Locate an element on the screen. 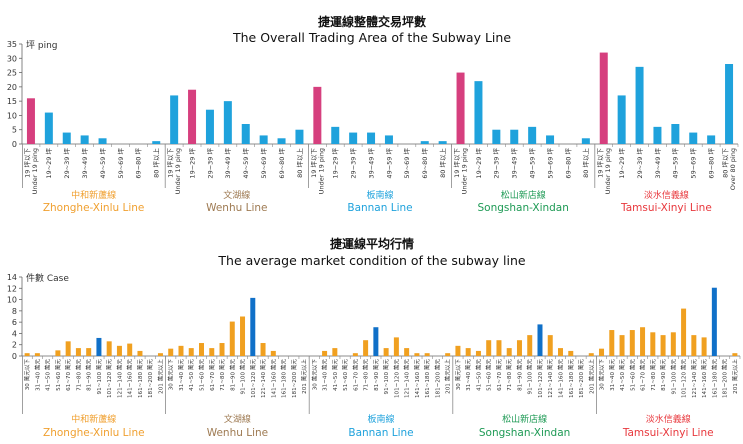 The width and height of the screenshot is (743, 444). y-axis-label: 件數 Case is located at coordinates (47, 278).